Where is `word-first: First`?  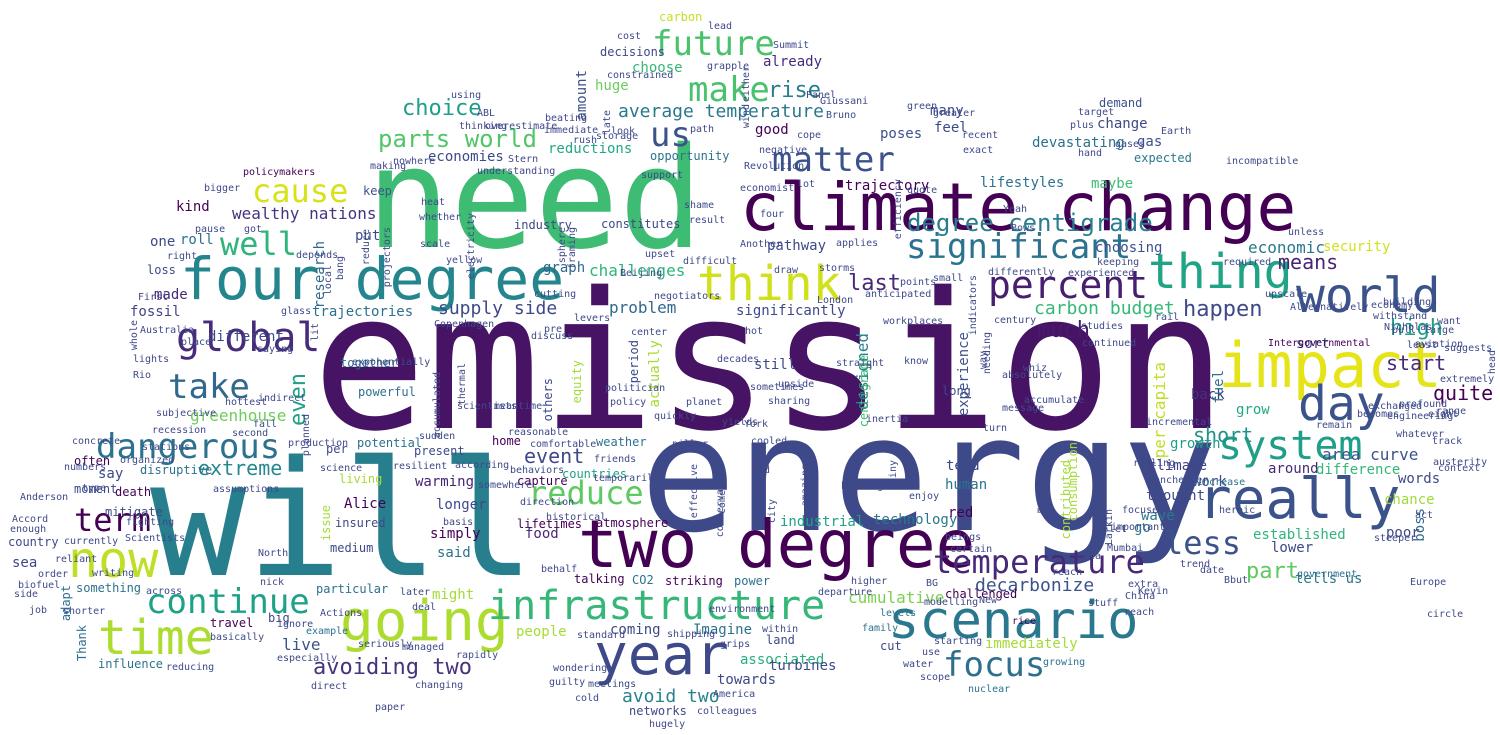 word-first: First is located at coordinates (153, 297).